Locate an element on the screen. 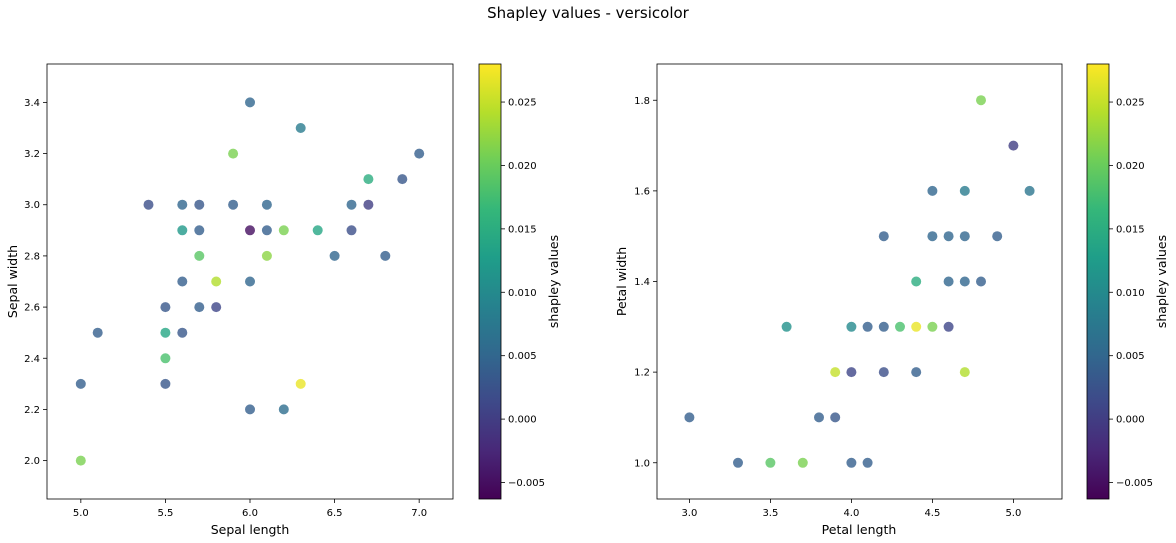  sepal-colorbar-ticks: −0.005 0.000 0.005 0.010 0.015 0.020 0.025 is located at coordinates (523, 293).